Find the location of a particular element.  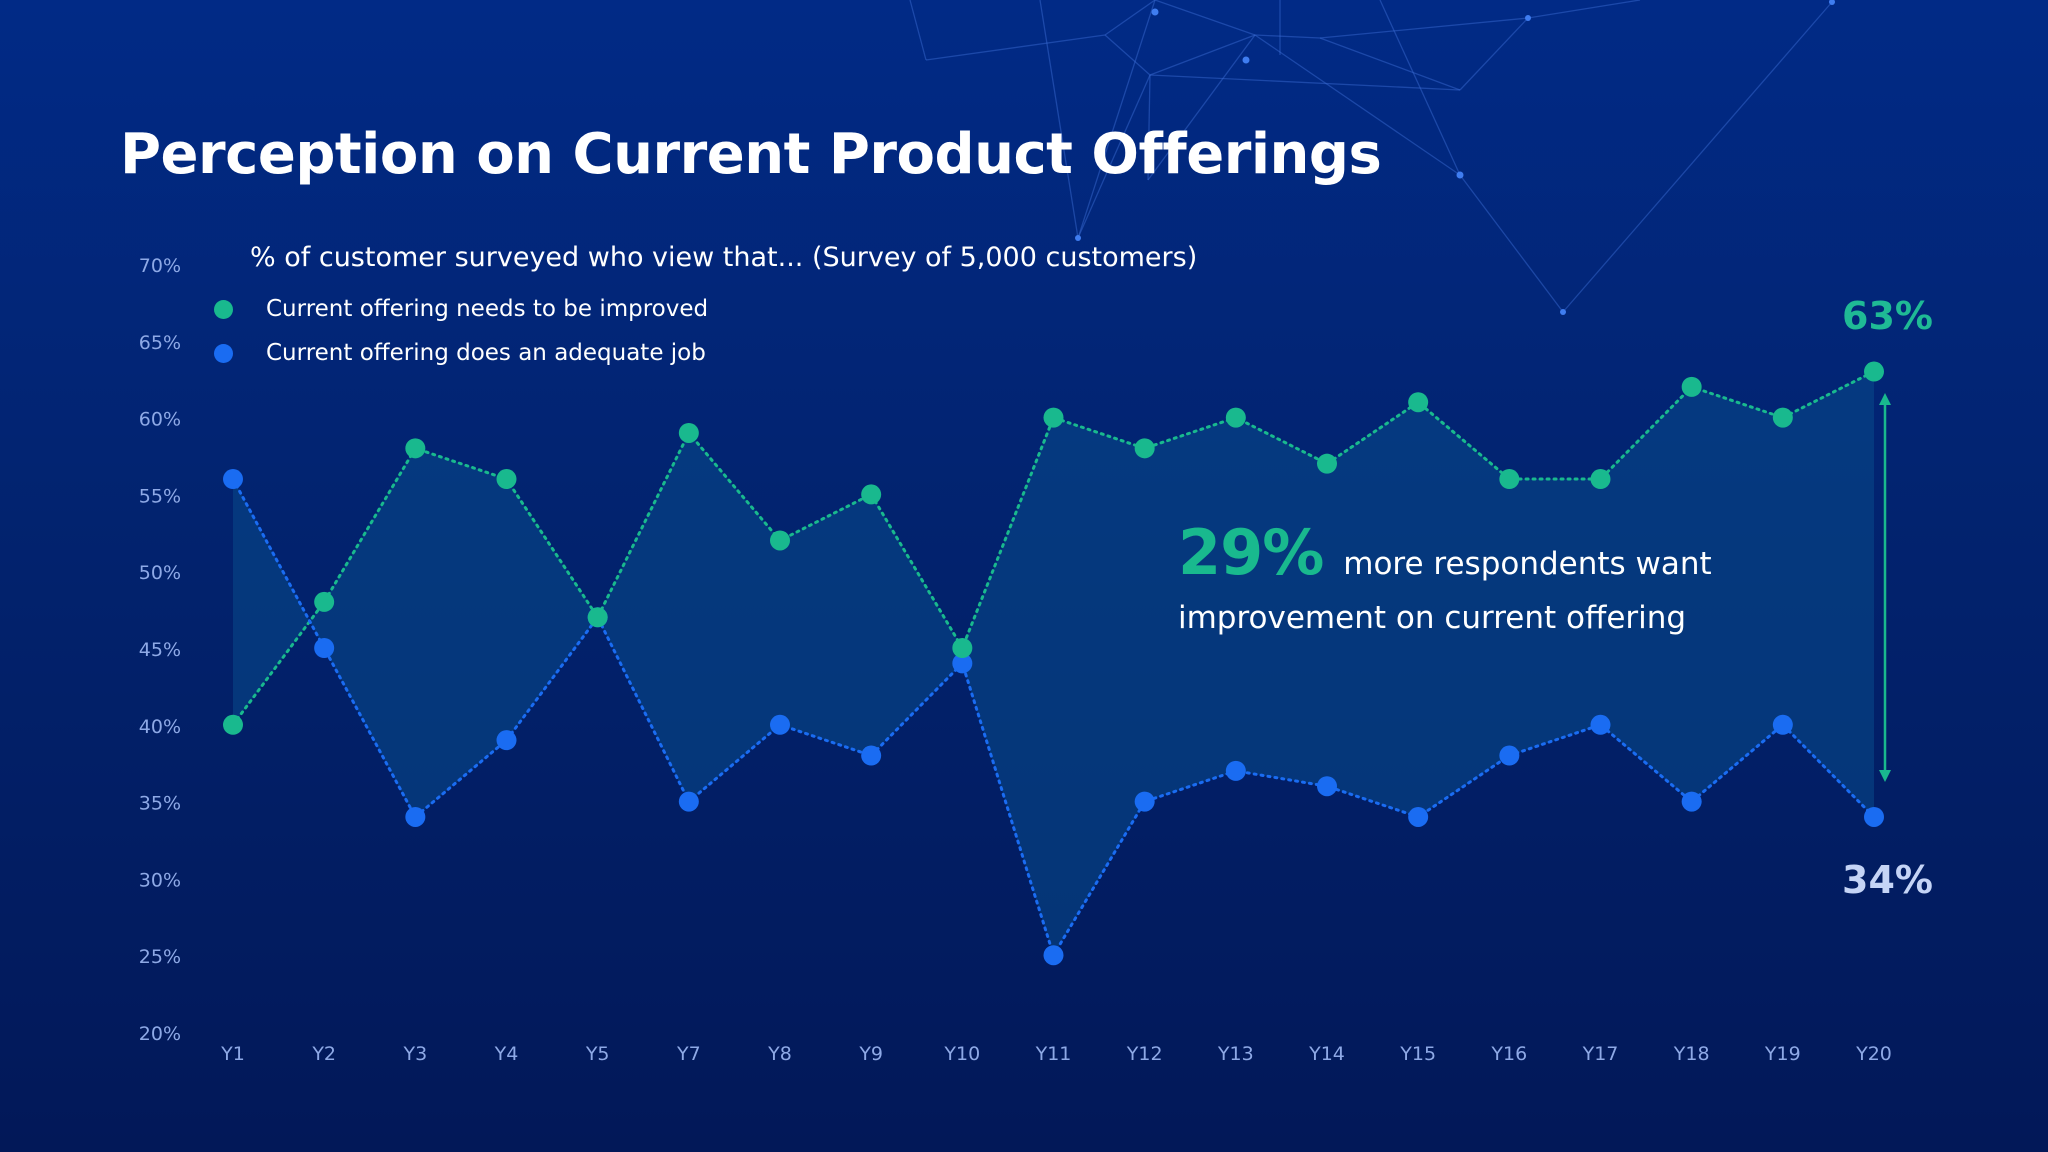

legend-item-adequate: Current offering does an adequate job is located at coordinates (460, 353).